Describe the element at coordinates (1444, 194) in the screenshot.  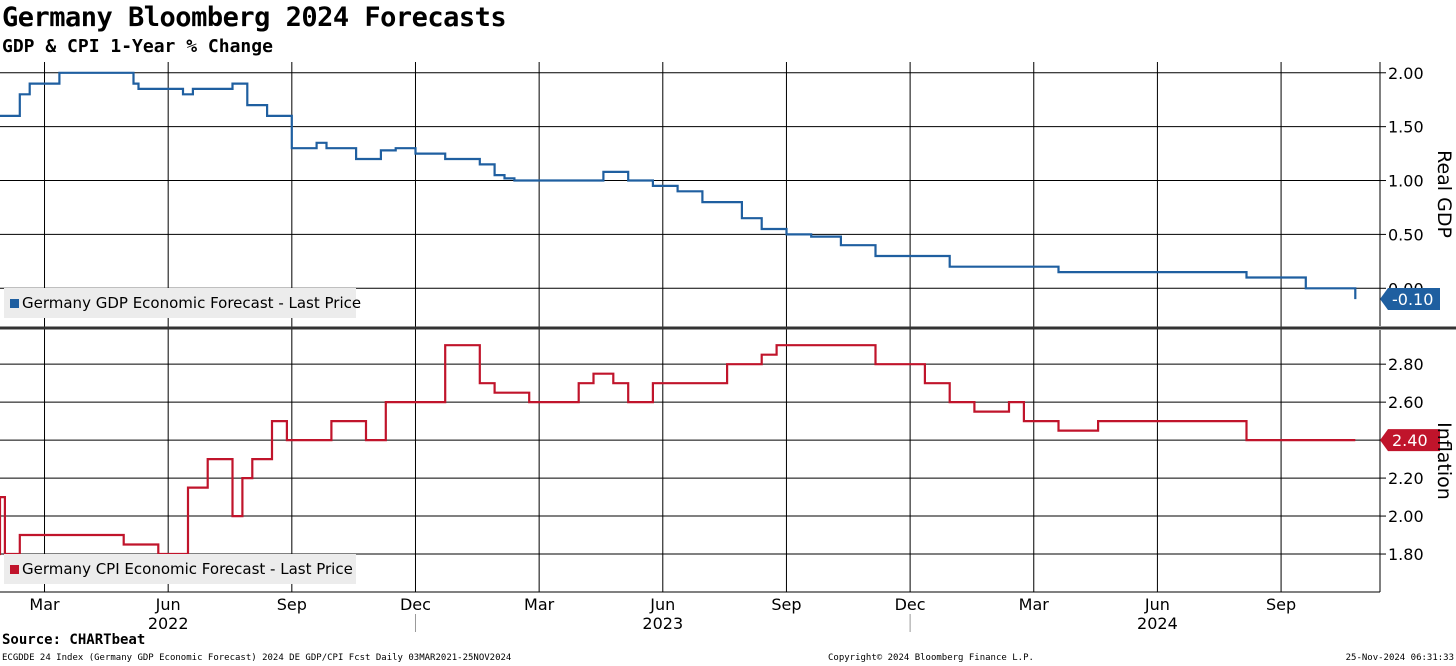
I see `y-axis-title: Real GDP` at that location.